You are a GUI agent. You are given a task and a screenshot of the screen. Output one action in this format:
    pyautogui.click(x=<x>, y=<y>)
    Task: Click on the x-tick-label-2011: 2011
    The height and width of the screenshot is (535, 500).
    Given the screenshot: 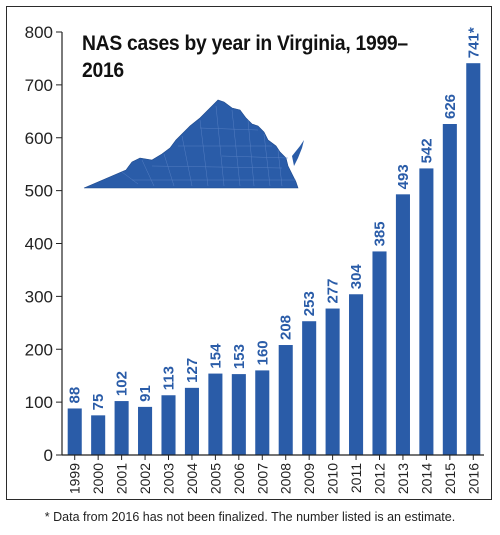 What is the action you would take?
    pyautogui.click(x=356, y=478)
    